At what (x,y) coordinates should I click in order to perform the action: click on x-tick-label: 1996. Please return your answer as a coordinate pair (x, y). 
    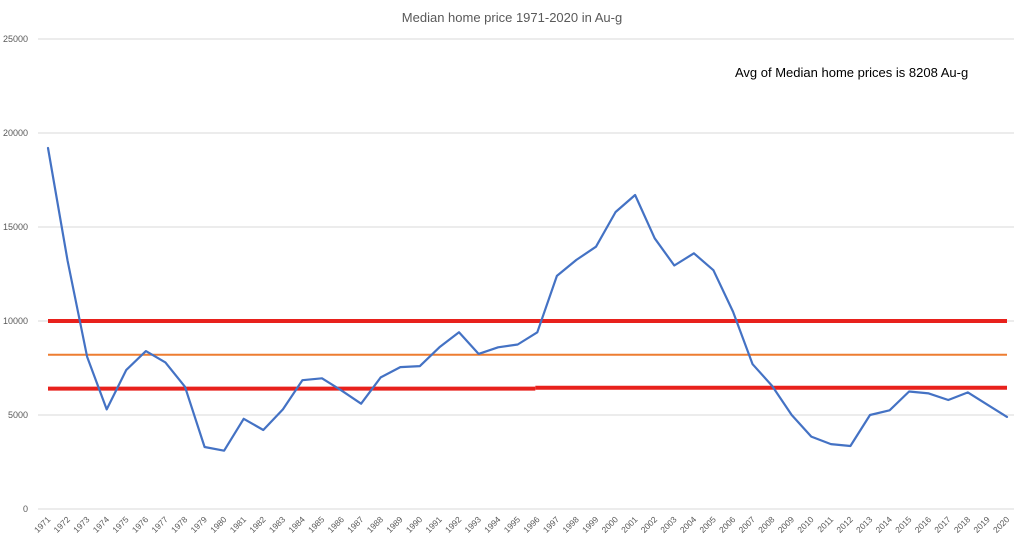
    Looking at the image, I should click on (531, 524).